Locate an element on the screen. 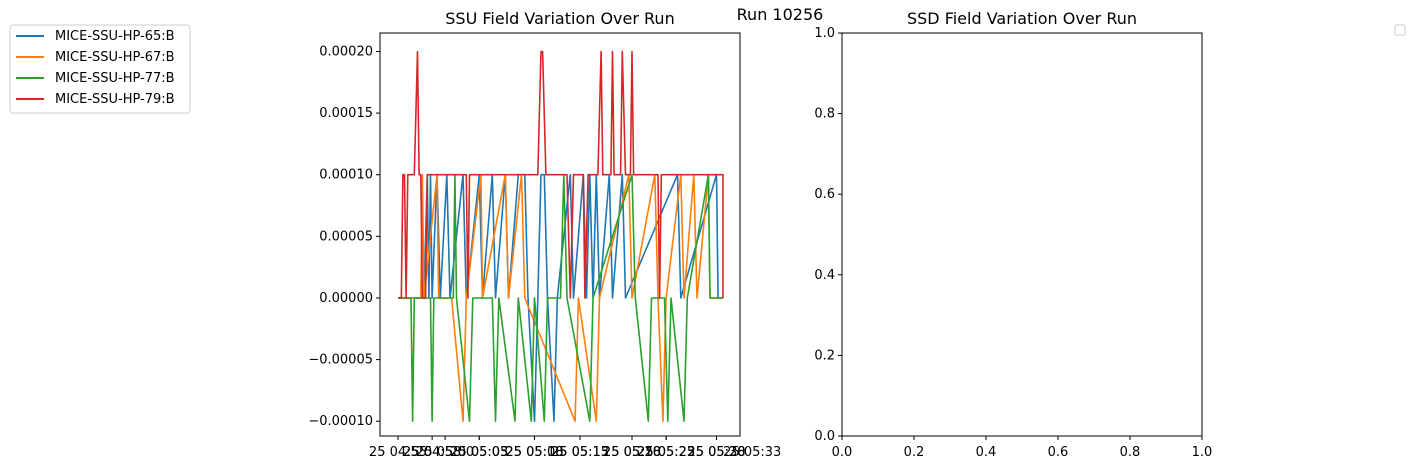  ssu-chart-title: SSU Field Variation Over Run is located at coordinates (559, 18).